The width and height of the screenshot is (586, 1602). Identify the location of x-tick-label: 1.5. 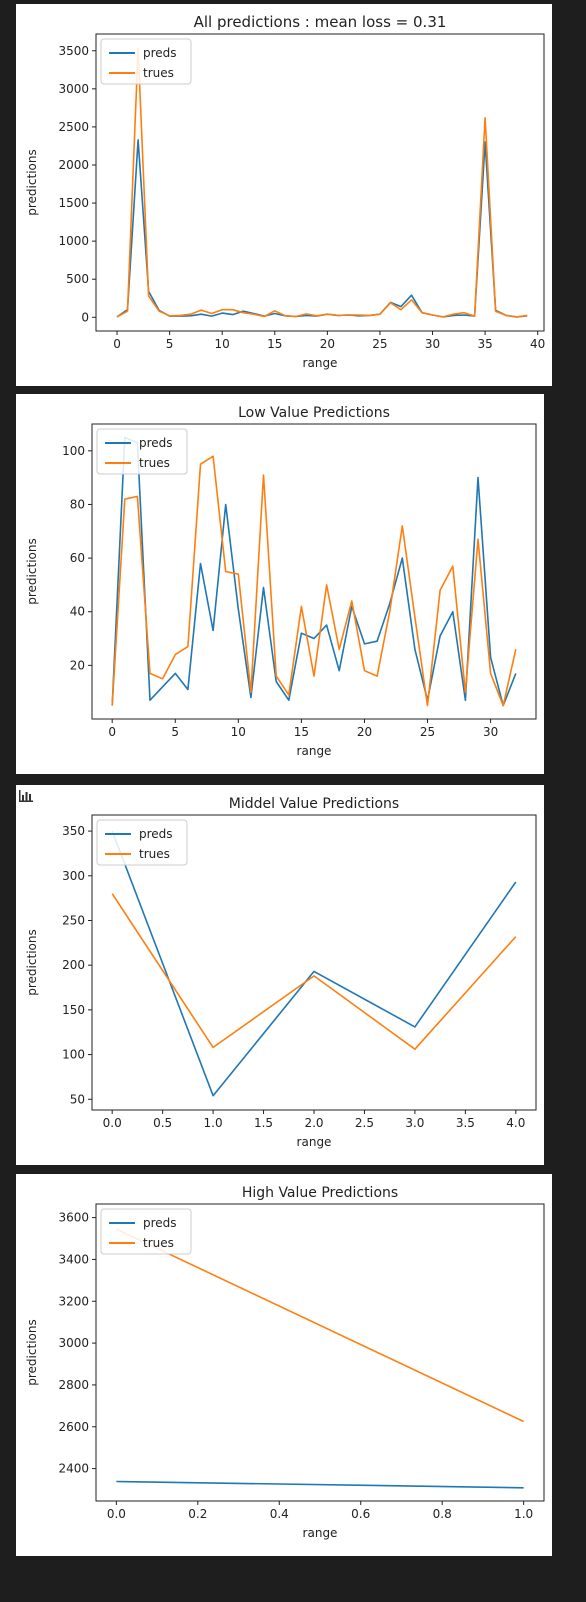
(263, 1123).